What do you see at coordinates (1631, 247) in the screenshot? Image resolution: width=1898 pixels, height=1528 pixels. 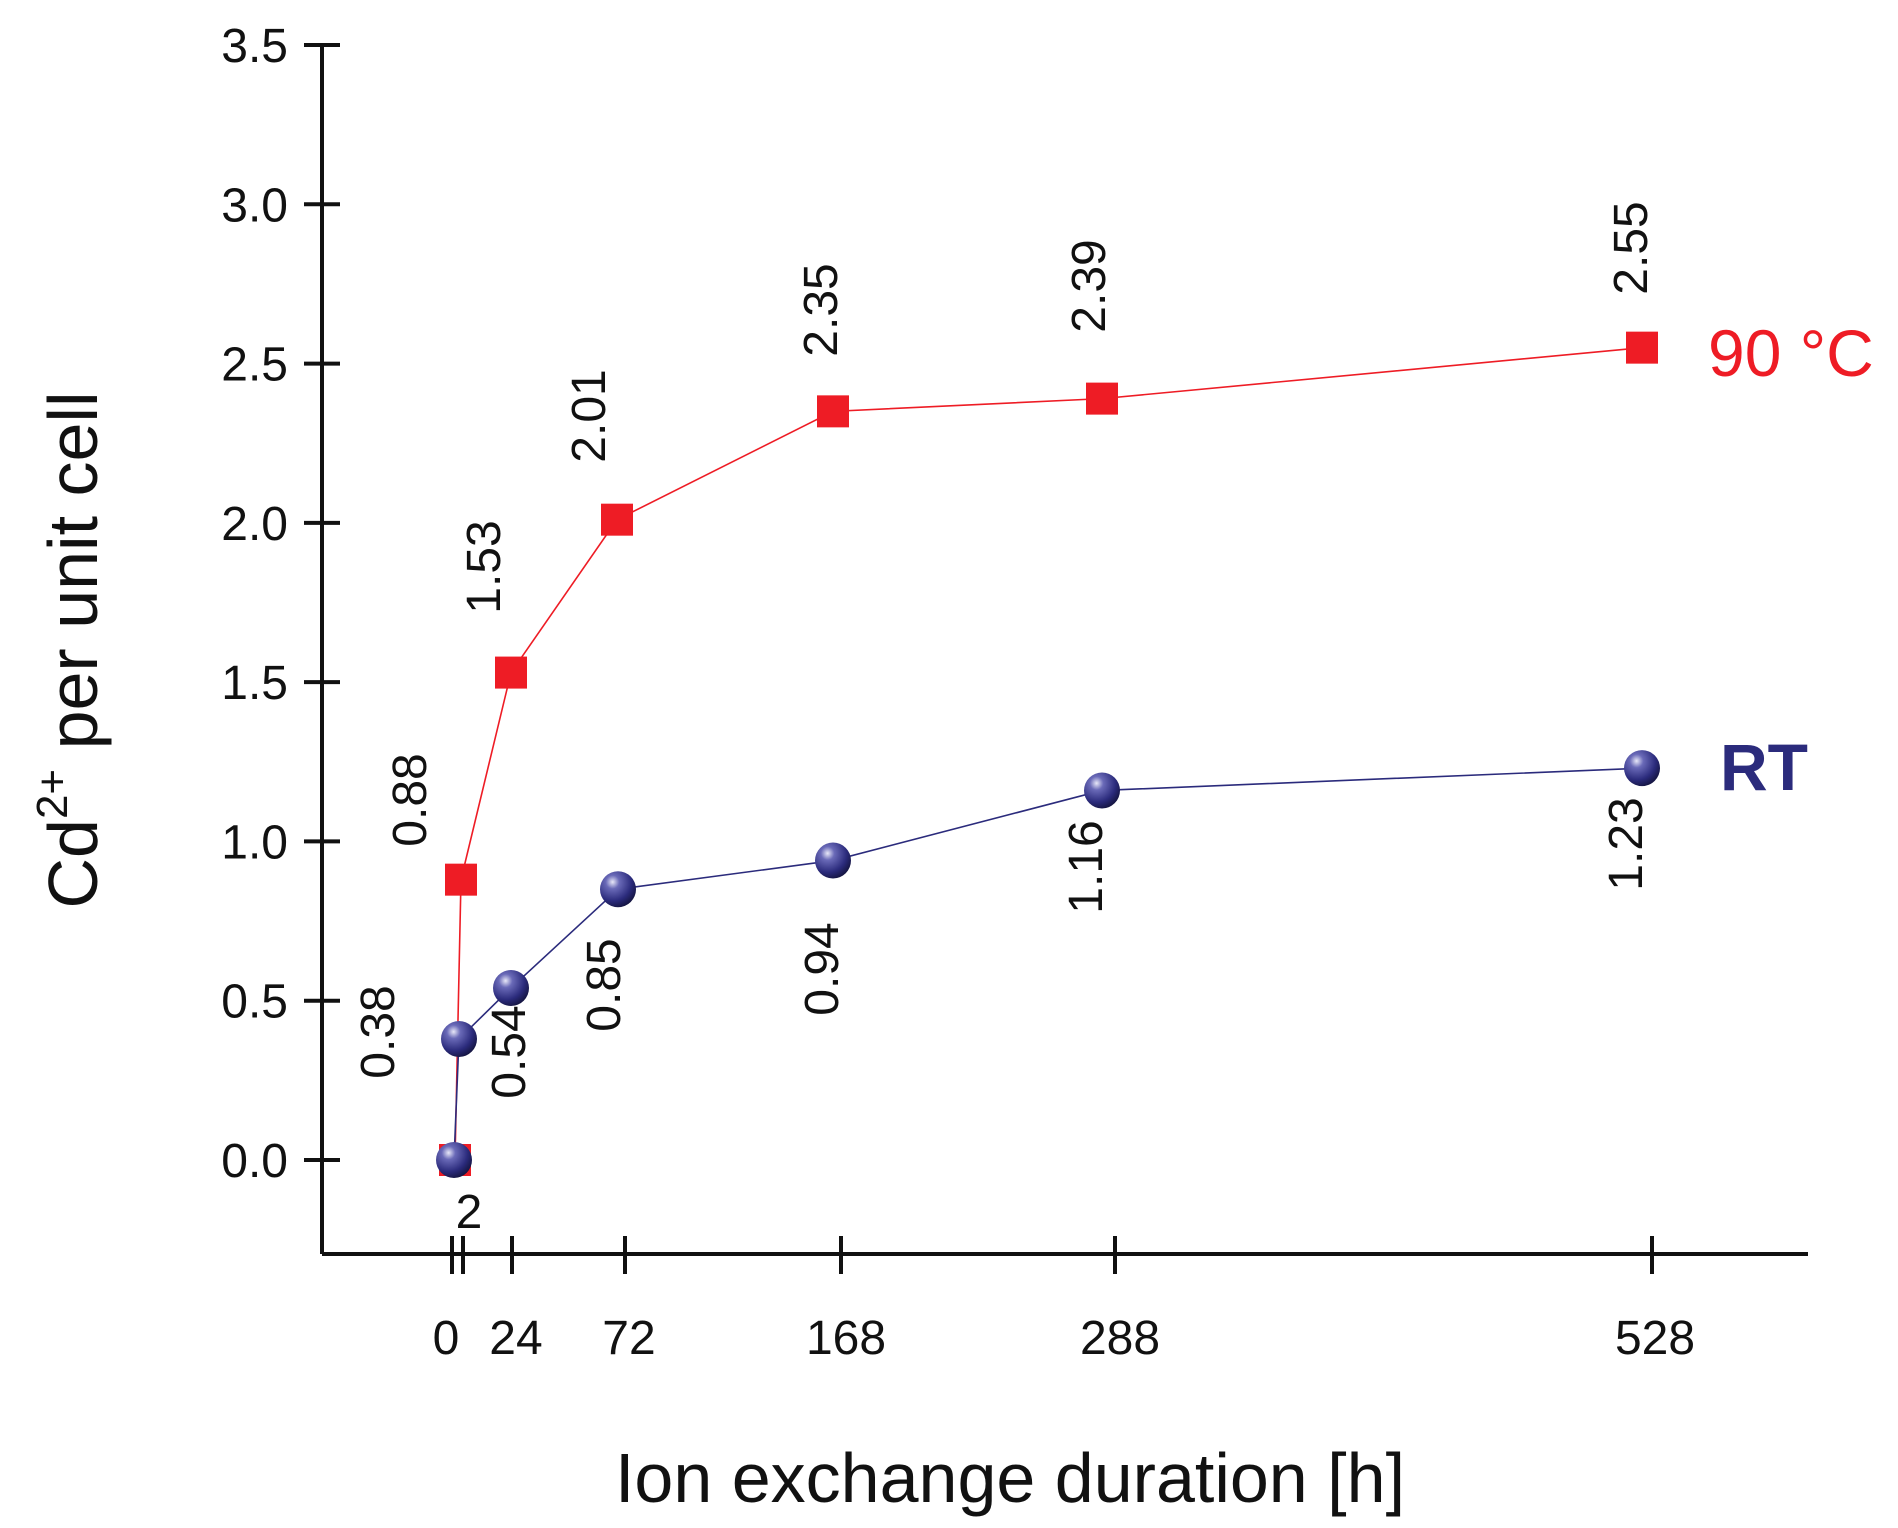 I see `data-label: 2.55` at bounding box center [1631, 247].